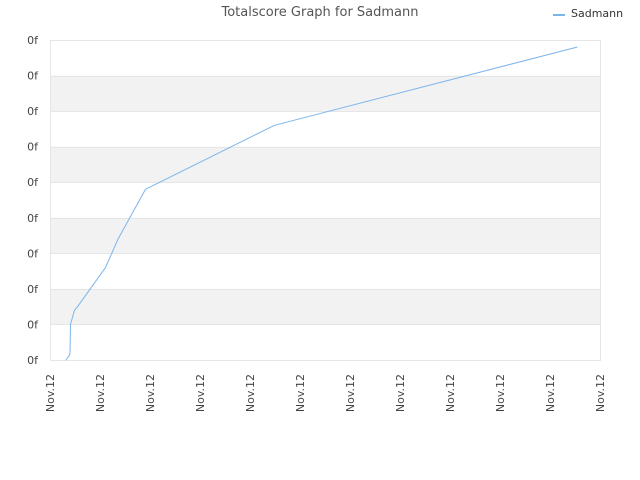 The height and width of the screenshot is (480, 640). Describe the element at coordinates (559, 14) in the screenshot. I see `legend-line-icon` at that location.